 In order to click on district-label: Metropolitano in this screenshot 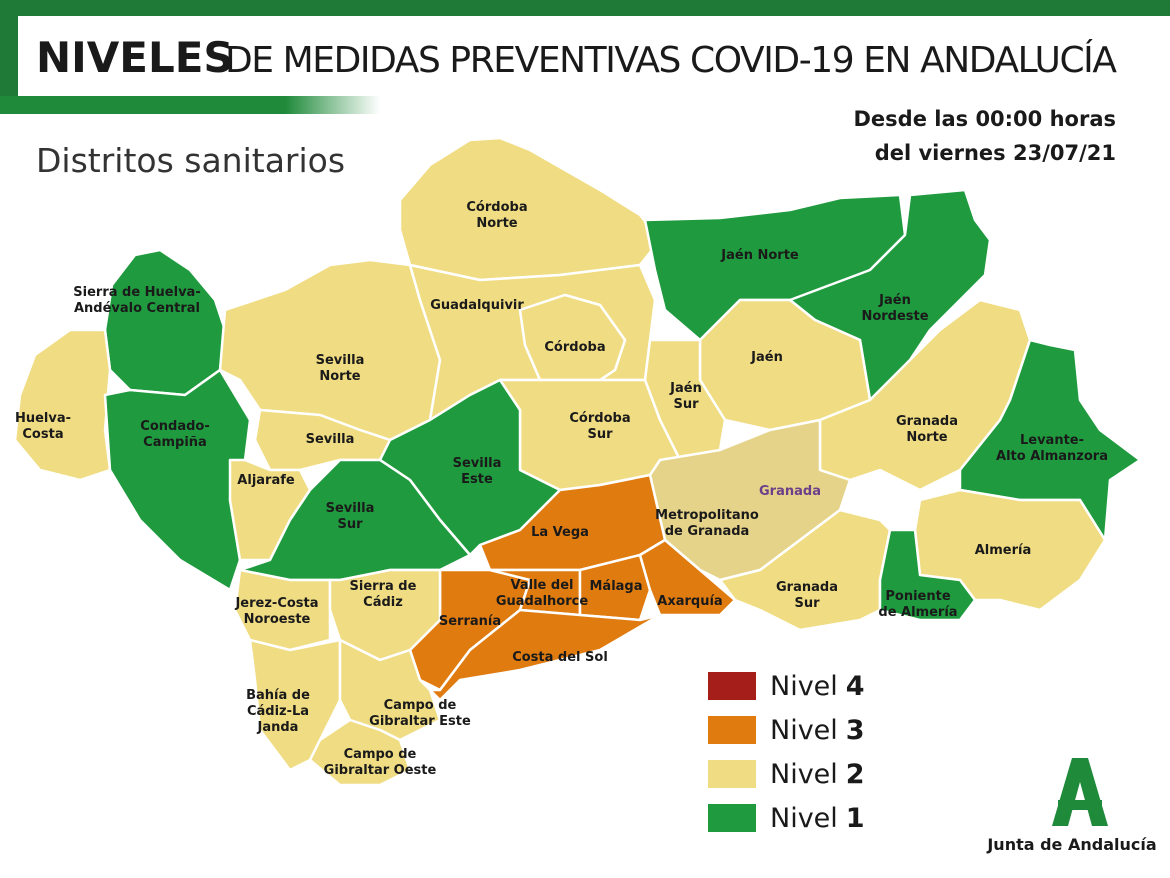, I will do `click(707, 515)`.